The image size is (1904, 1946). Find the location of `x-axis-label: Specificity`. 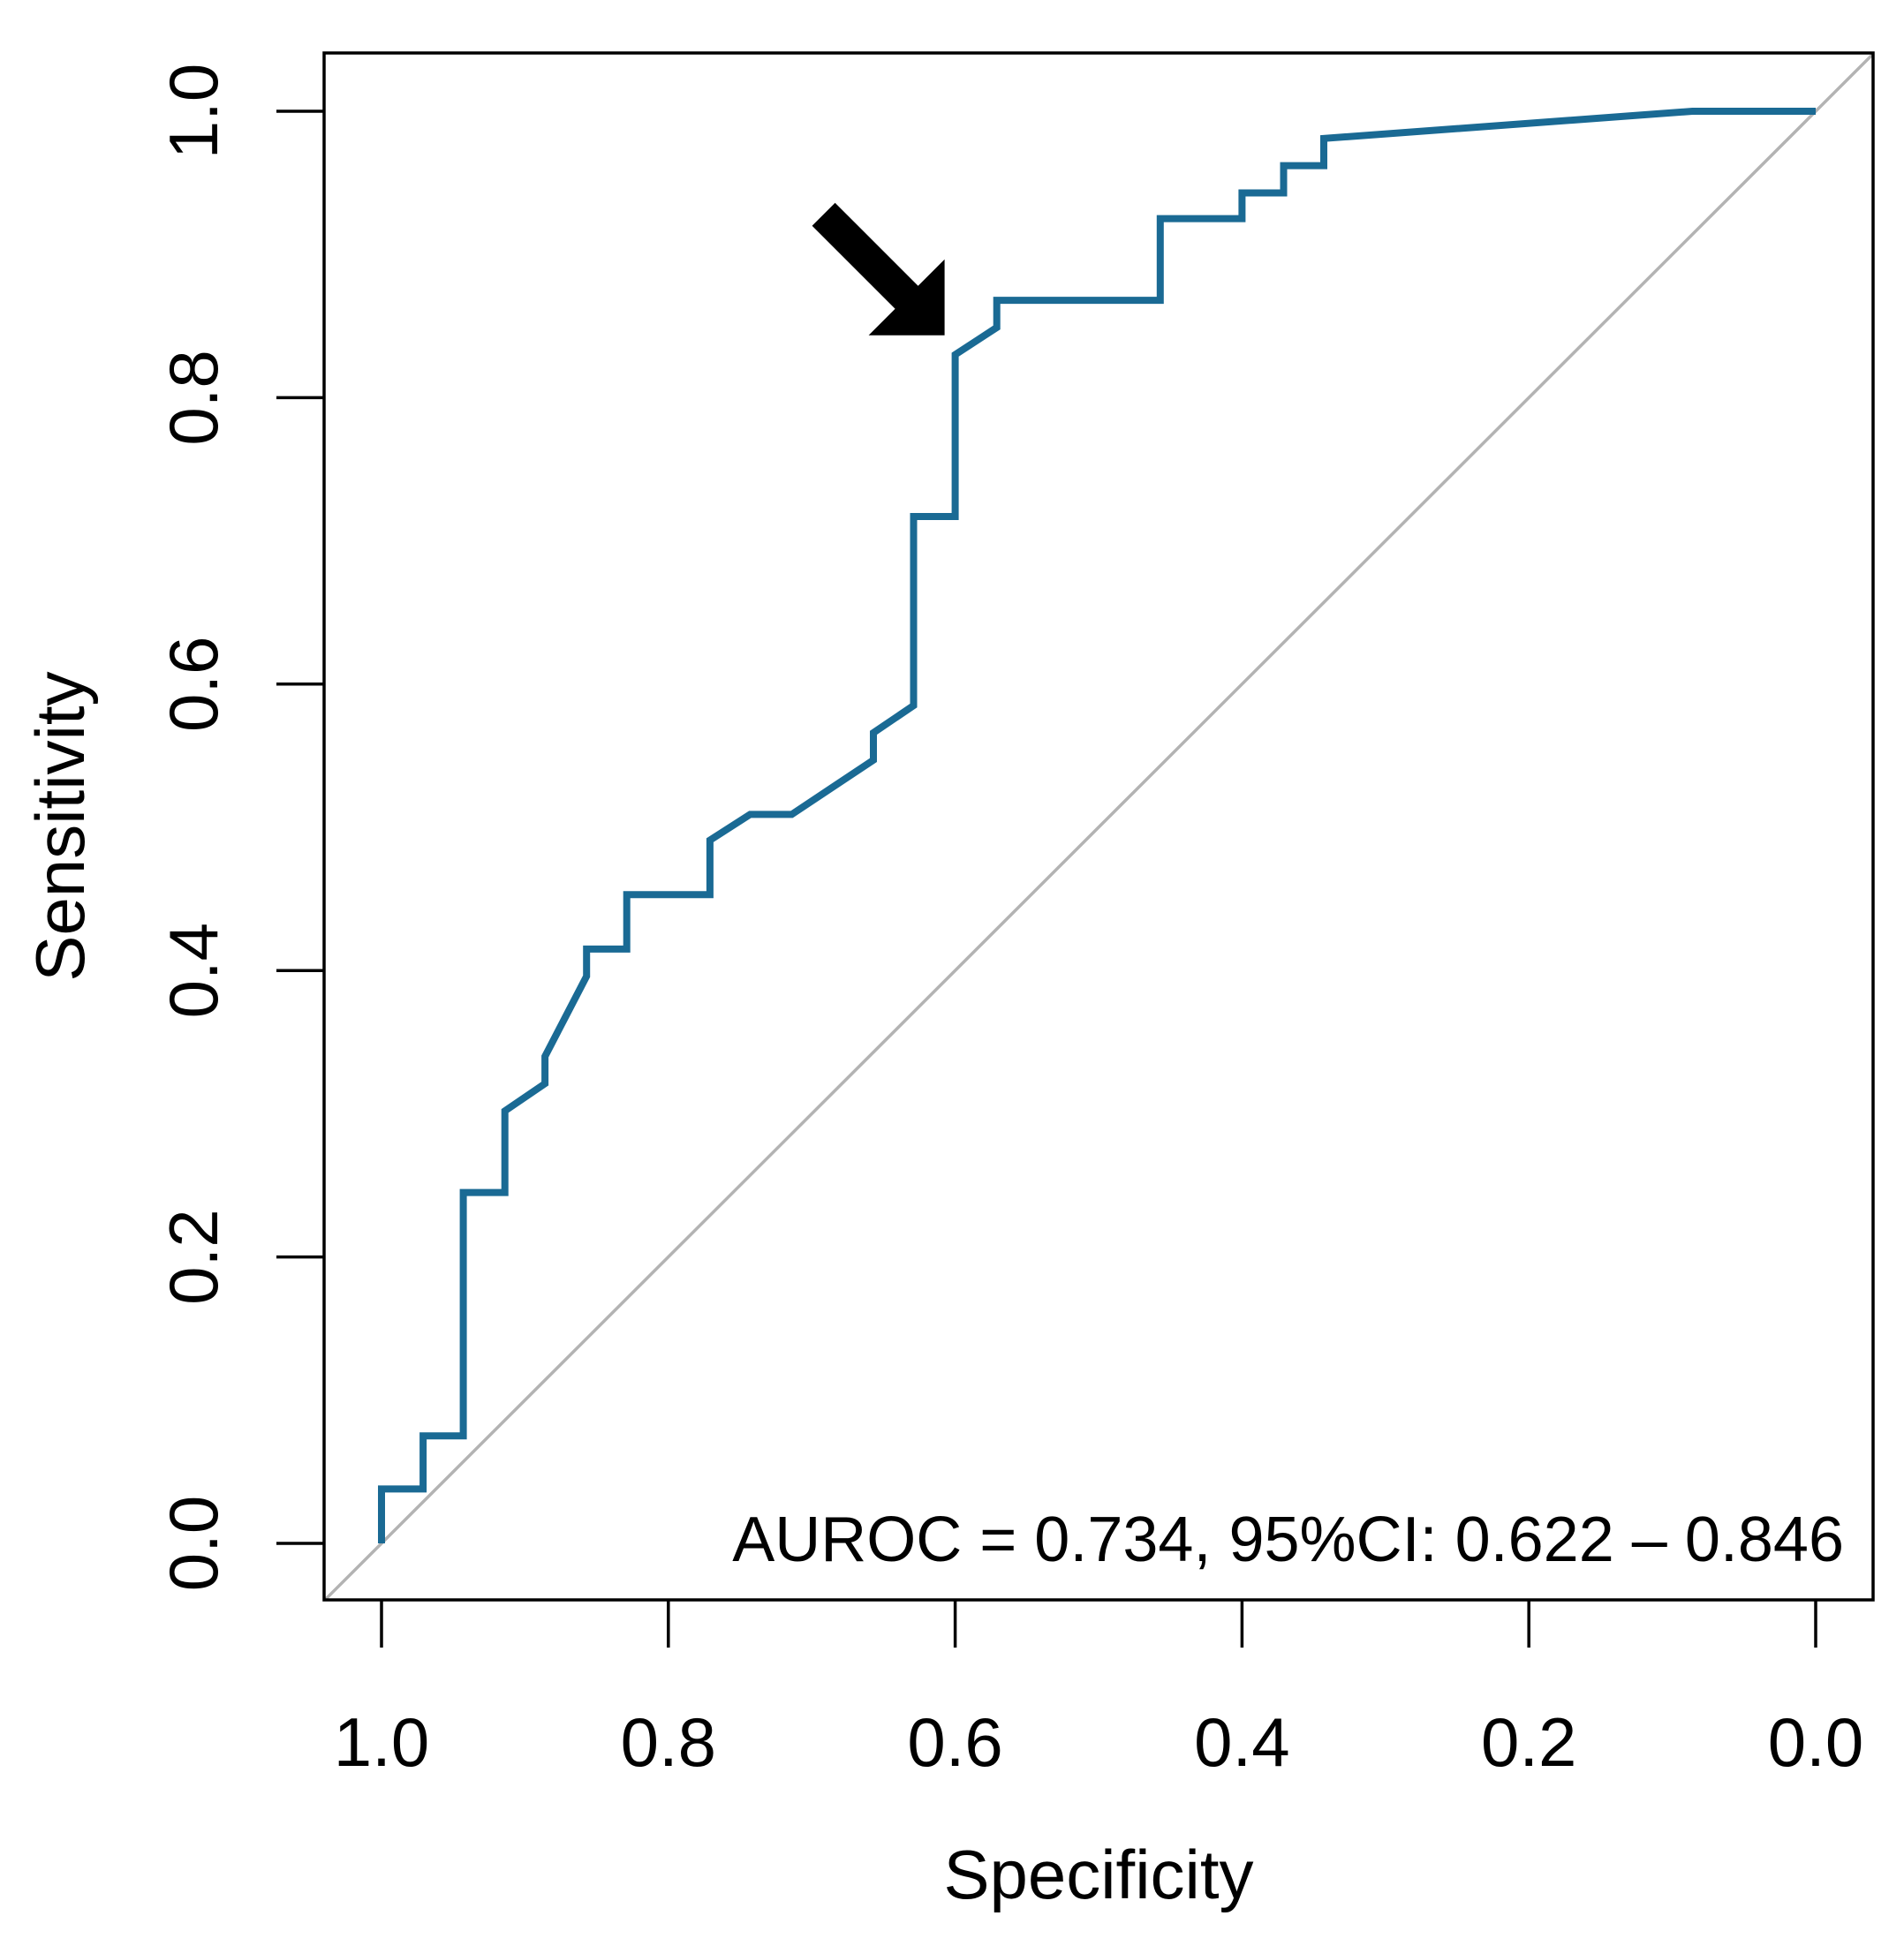

x-axis-label: Specificity is located at coordinates (1098, 1874).